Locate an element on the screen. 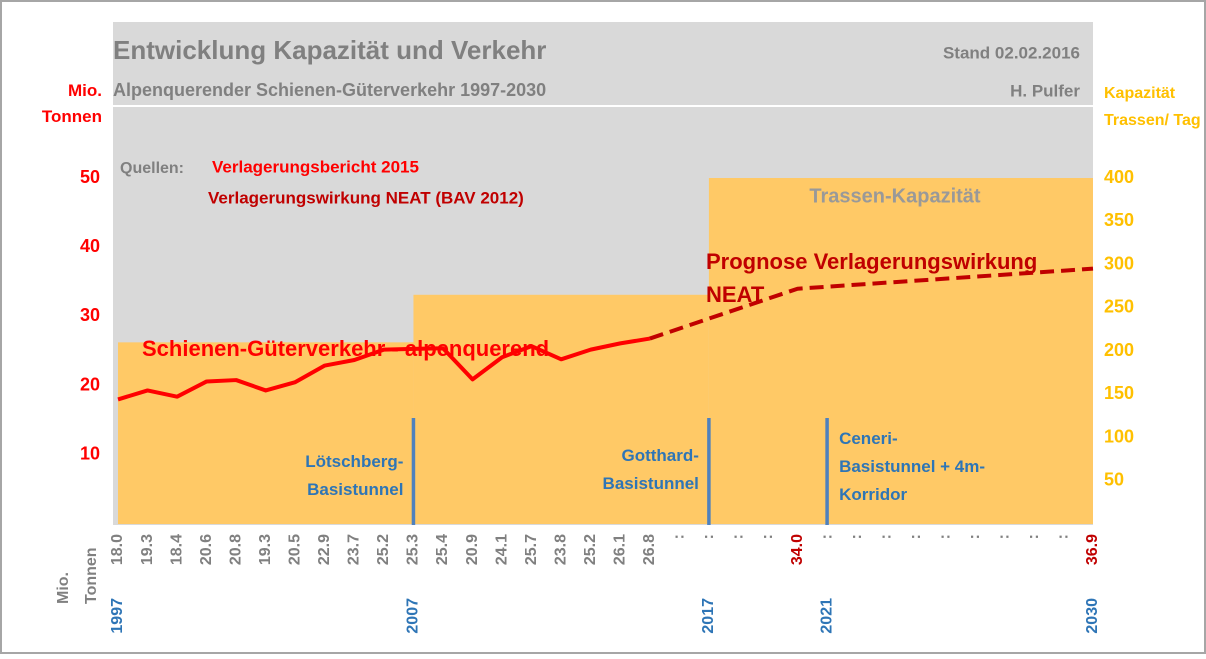 The width and height of the screenshot is (1206, 659). value-label: 36.9 is located at coordinates (1092, 549).